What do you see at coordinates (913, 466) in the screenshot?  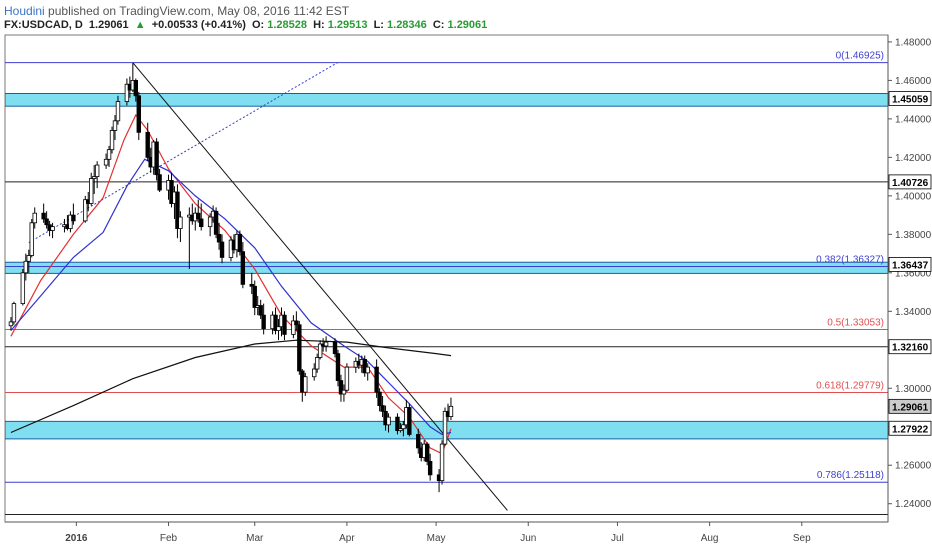 I see `price-tick-label: 1.26000` at bounding box center [913, 466].